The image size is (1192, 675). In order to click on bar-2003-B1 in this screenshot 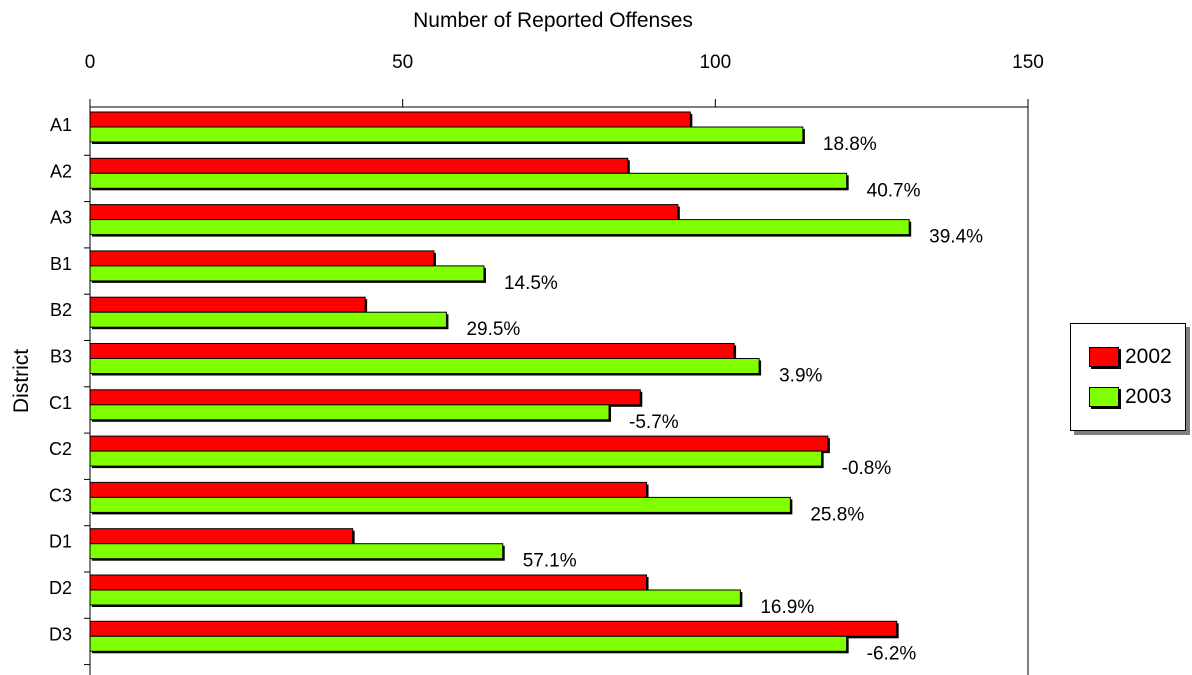, I will do `click(287, 273)`.